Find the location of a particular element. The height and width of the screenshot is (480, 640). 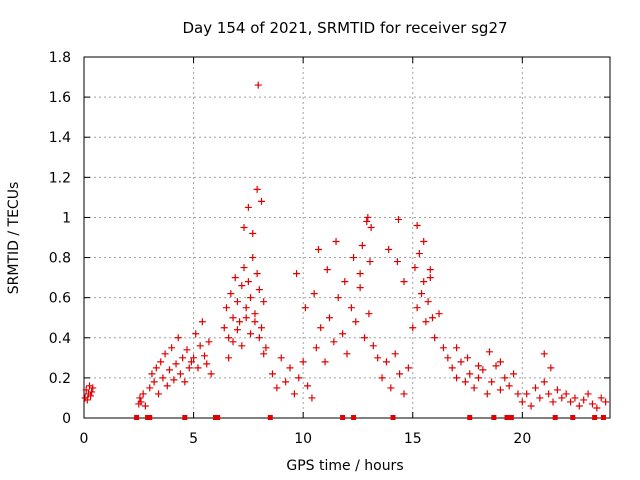

gap-markers is located at coordinates (370, 417).